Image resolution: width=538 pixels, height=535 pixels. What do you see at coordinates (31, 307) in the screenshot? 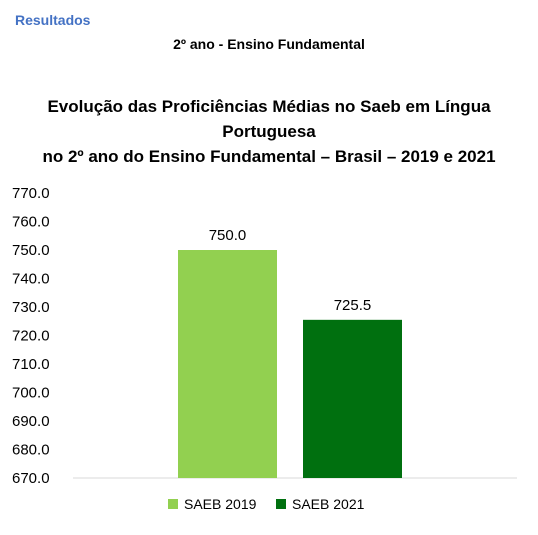
I see `y-tick-label: 730.0` at bounding box center [31, 307].